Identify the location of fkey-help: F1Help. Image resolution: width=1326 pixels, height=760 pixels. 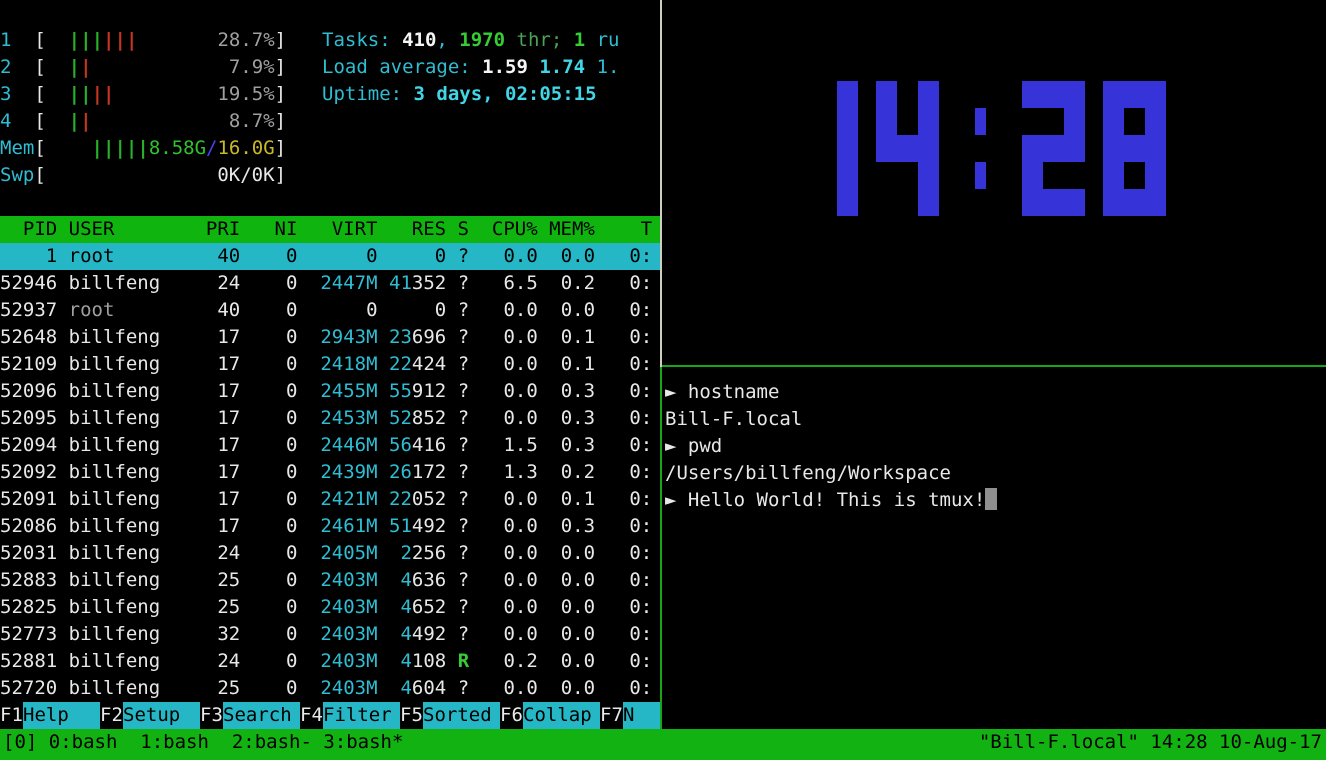
(50, 715).